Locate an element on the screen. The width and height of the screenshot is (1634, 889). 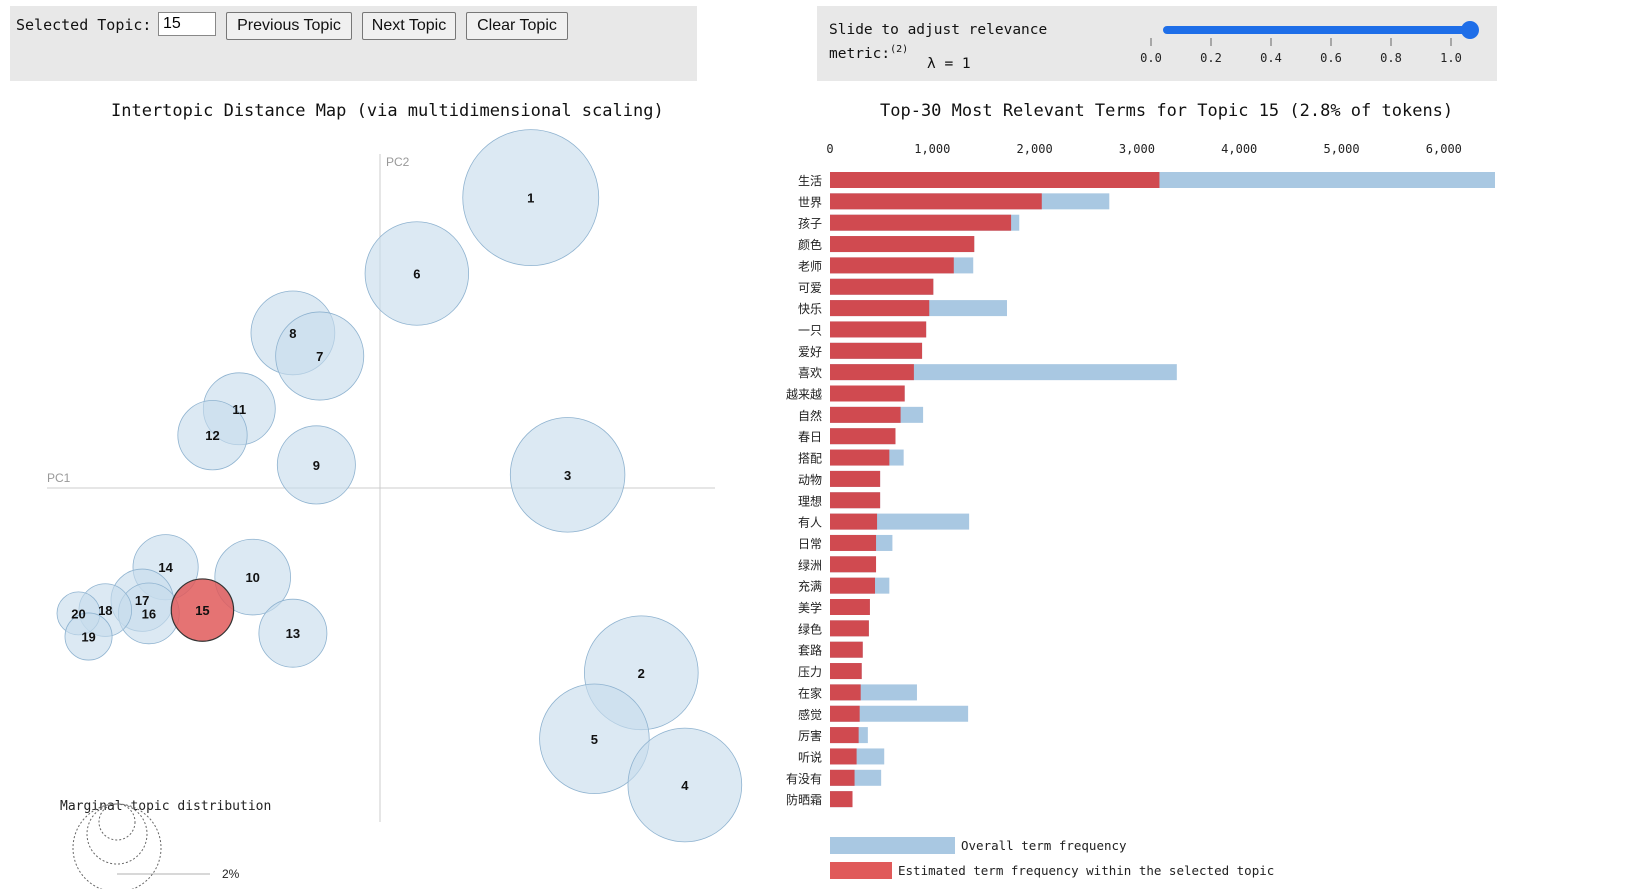
term-label: 可爱 is located at coordinates (810, 288).